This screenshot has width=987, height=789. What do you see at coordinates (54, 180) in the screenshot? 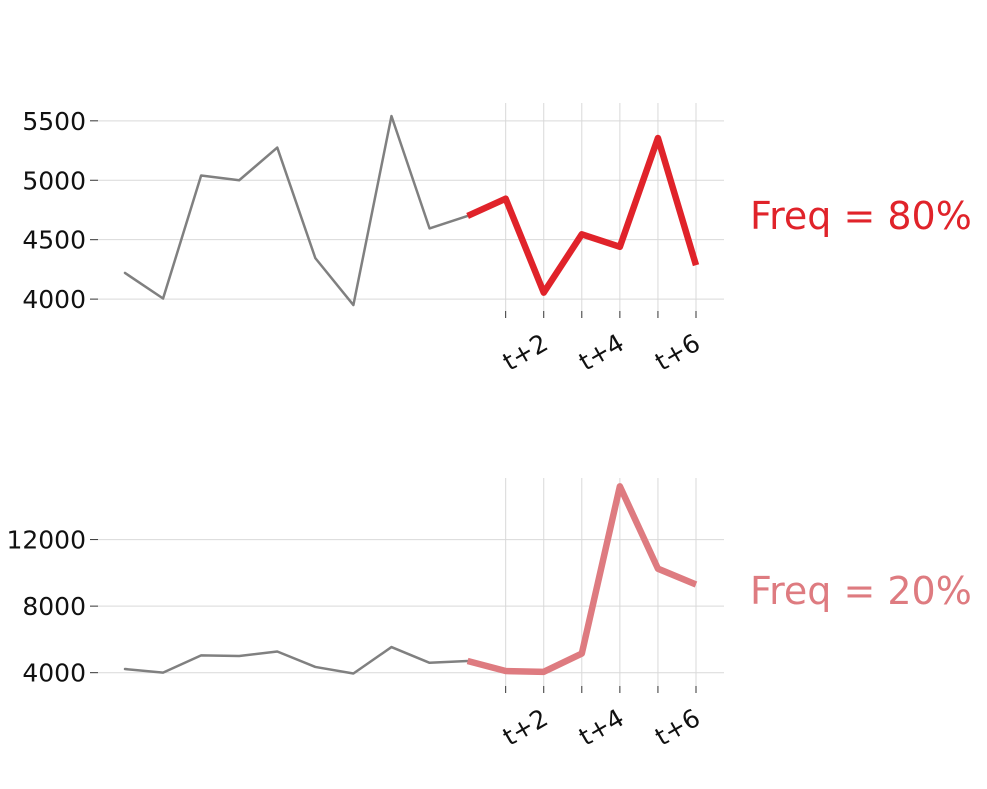
I see `y-tick-label: 5000` at bounding box center [54, 180].